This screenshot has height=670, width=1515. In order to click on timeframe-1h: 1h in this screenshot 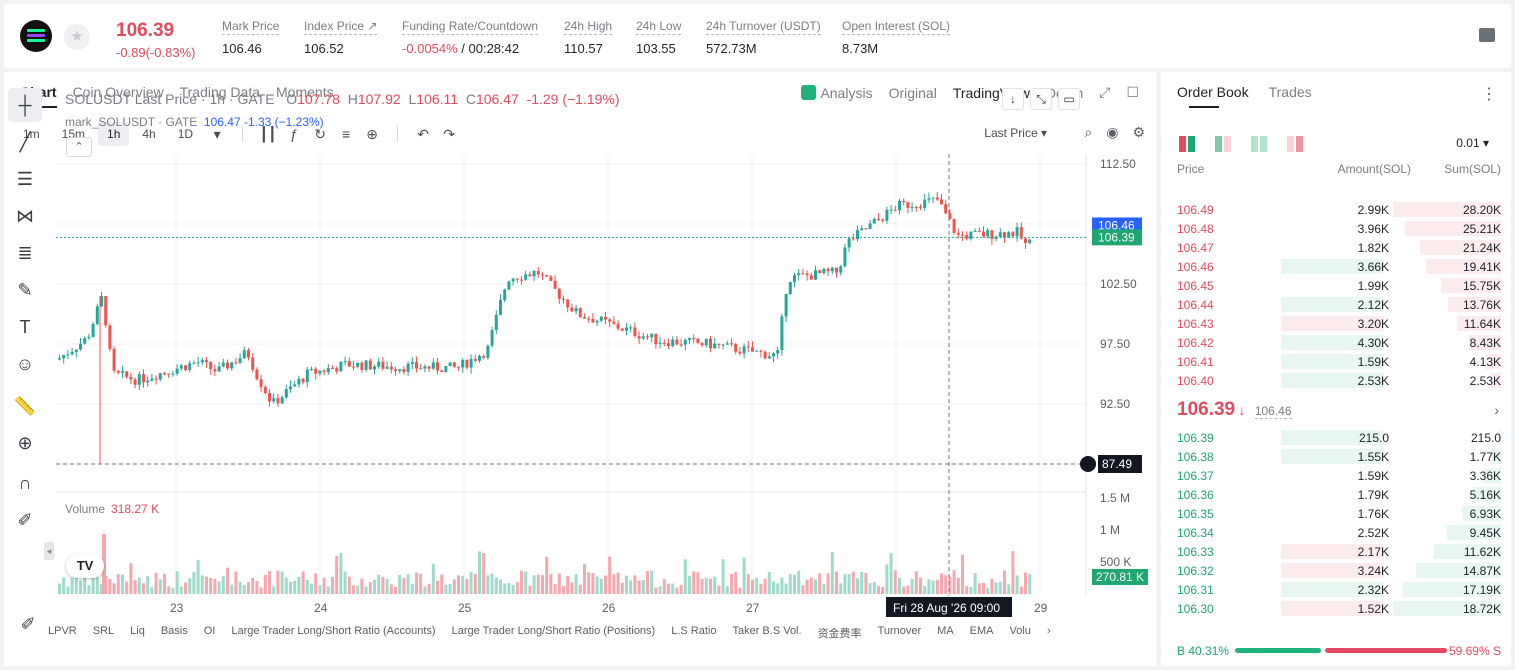, I will do `click(114, 134)`.